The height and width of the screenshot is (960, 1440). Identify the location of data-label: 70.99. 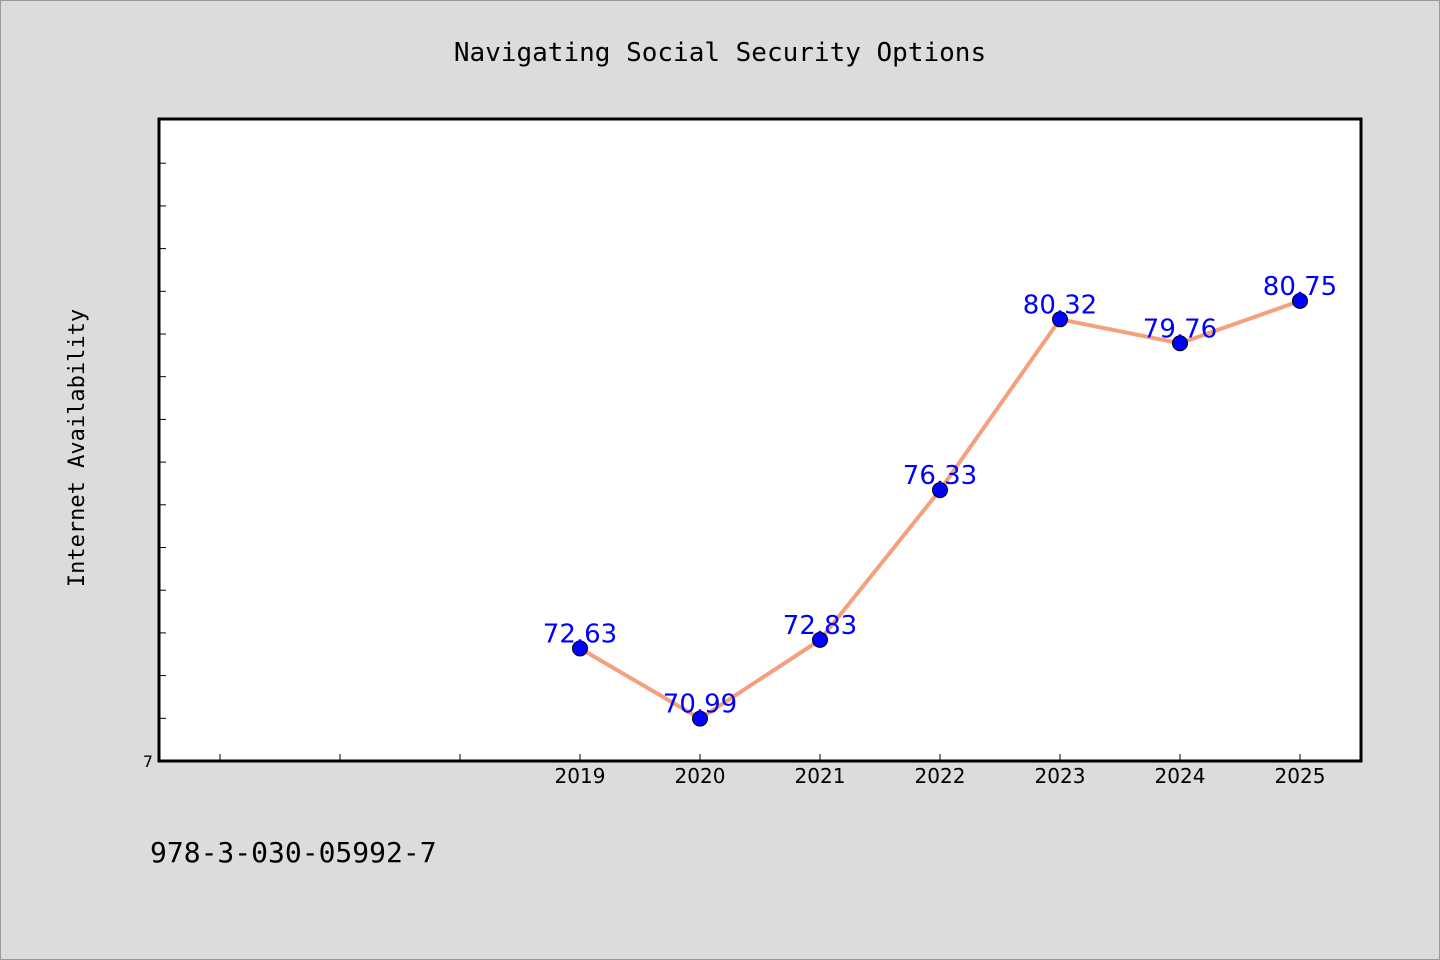
(700, 705).